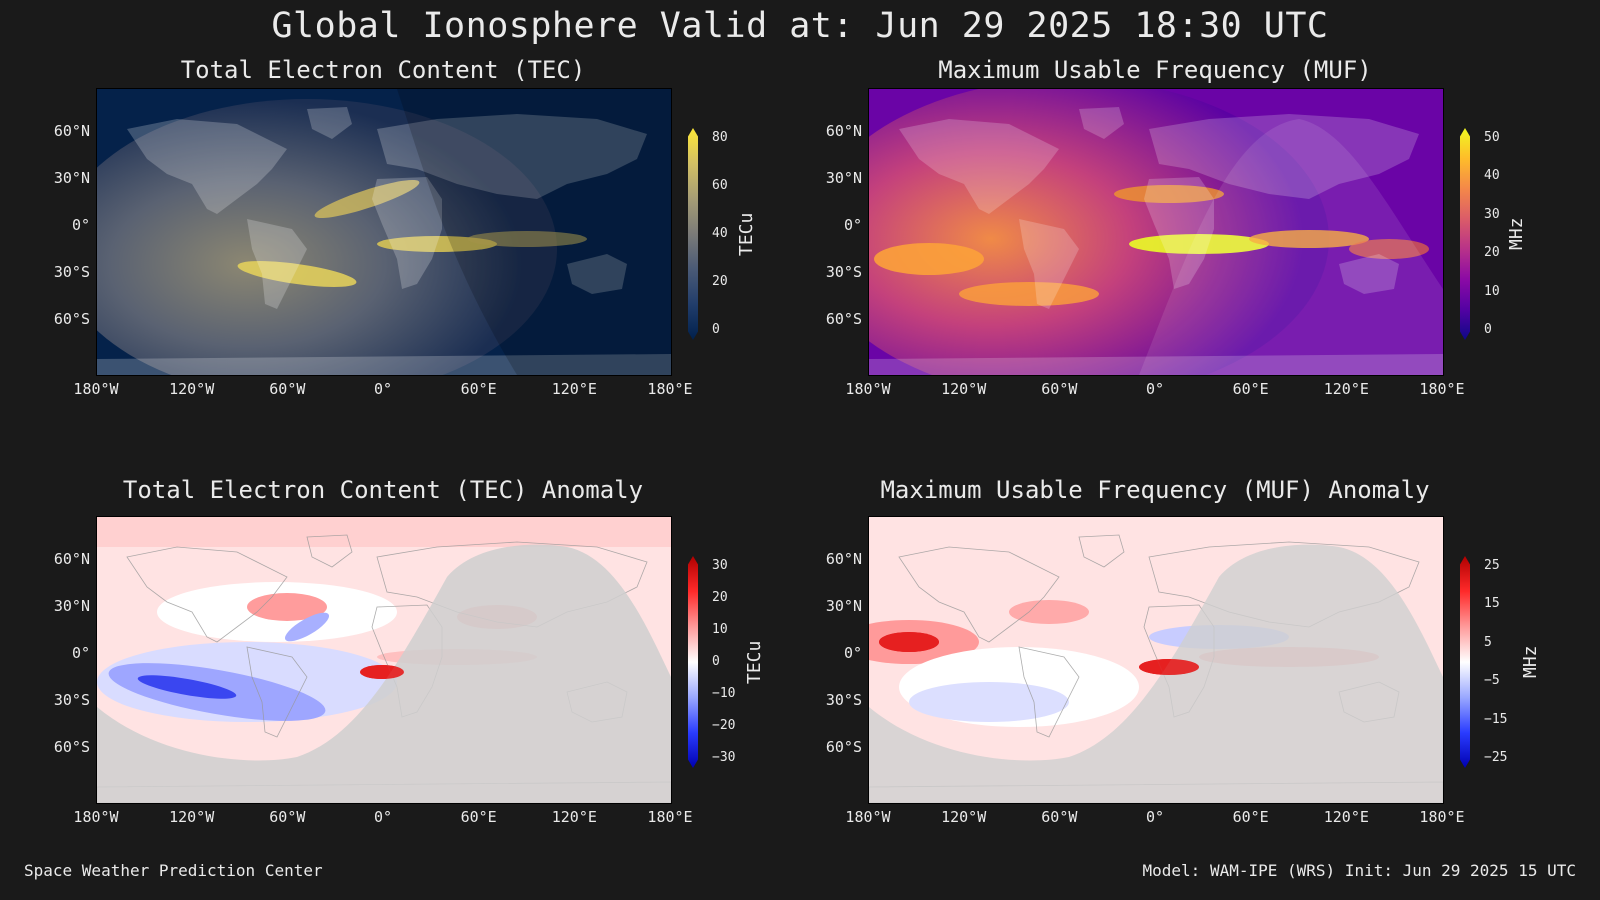 The height and width of the screenshot is (900, 1600). What do you see at coordinates (693, 234) in the screenshot?
I see `tec-colorbar` at bounding box center [693, 234].